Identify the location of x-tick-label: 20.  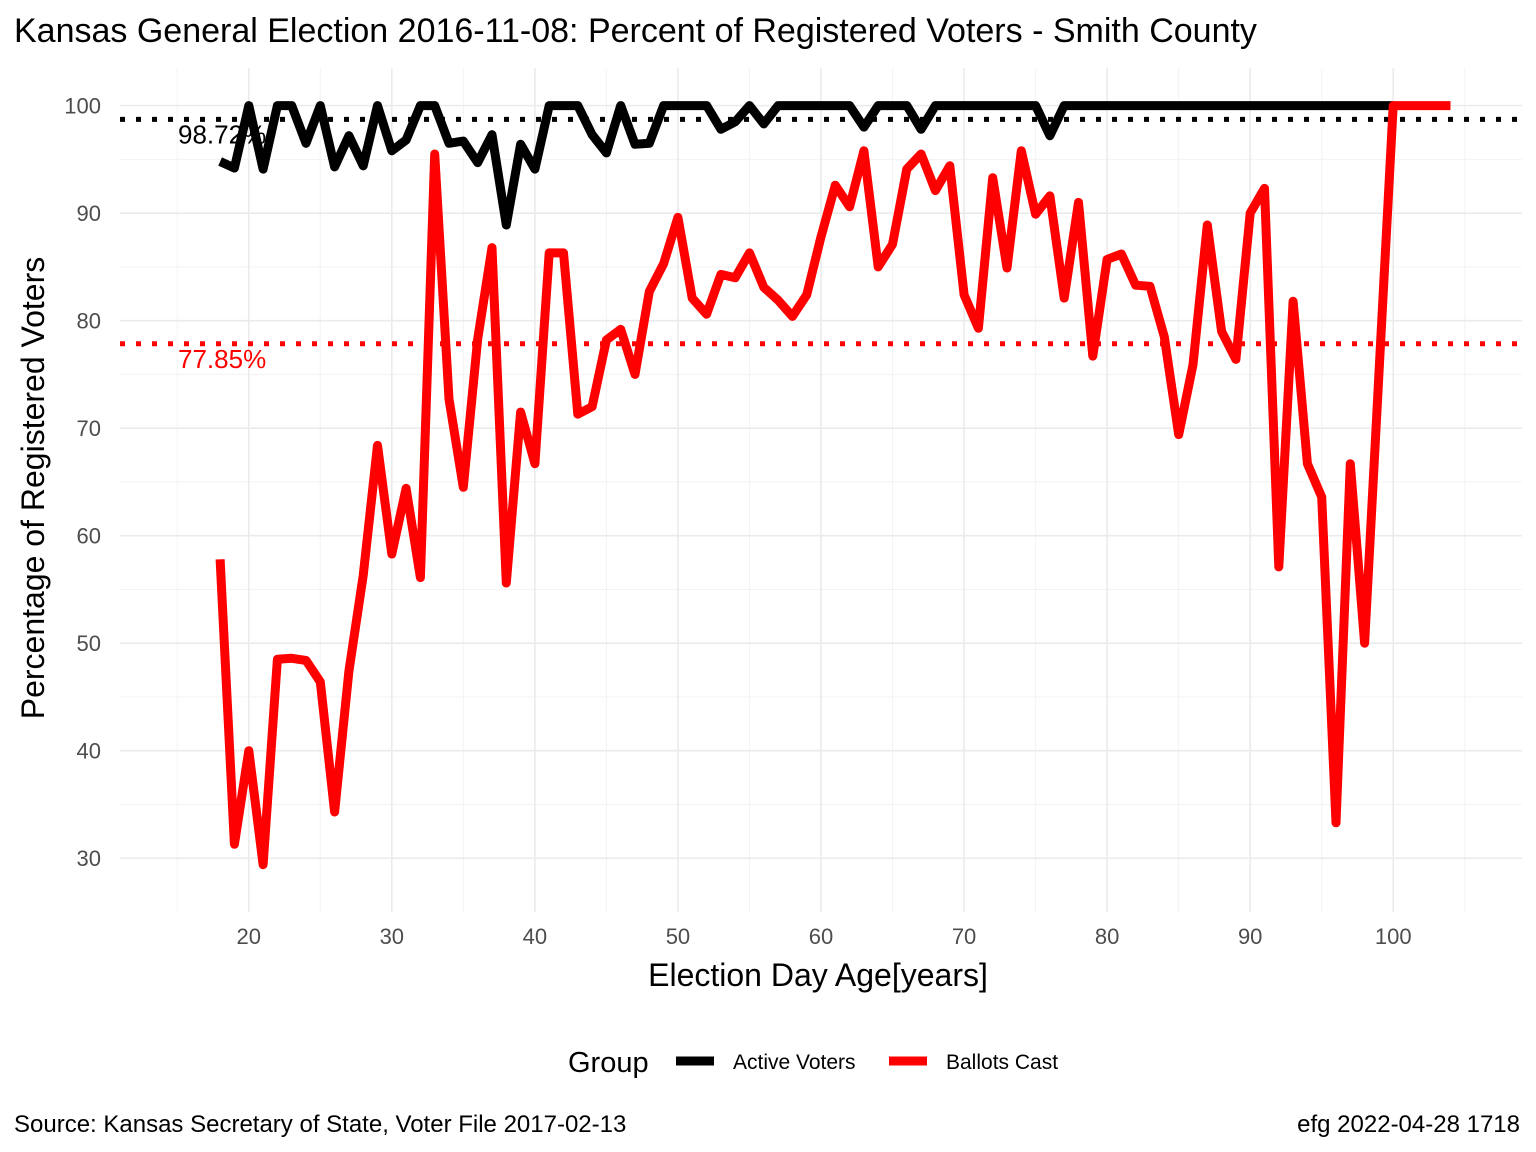
(249, 936).